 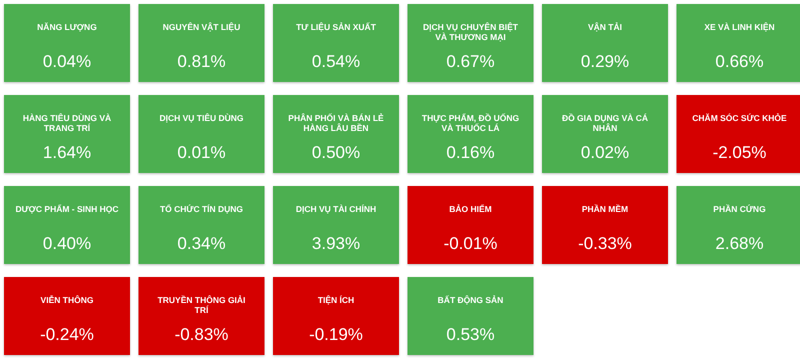 I want to click on data-label: 0.53%, so click(x=470, y=334).